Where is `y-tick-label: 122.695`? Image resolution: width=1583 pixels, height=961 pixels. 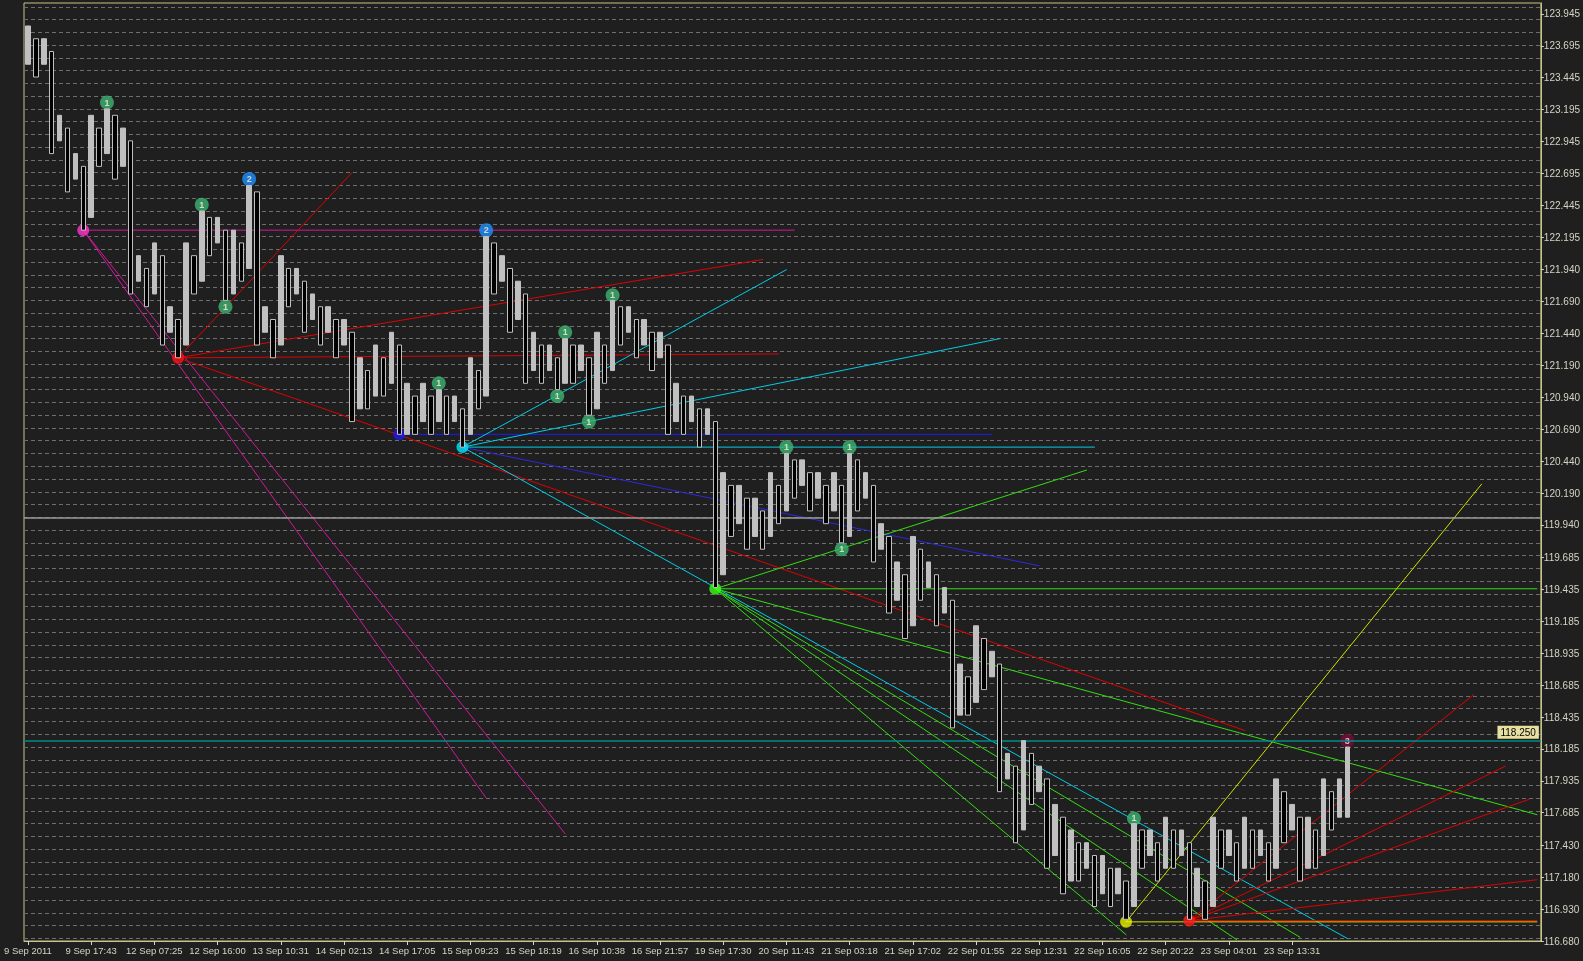 y-tick-label: 122.695 is located at coordinates (1562, 173).